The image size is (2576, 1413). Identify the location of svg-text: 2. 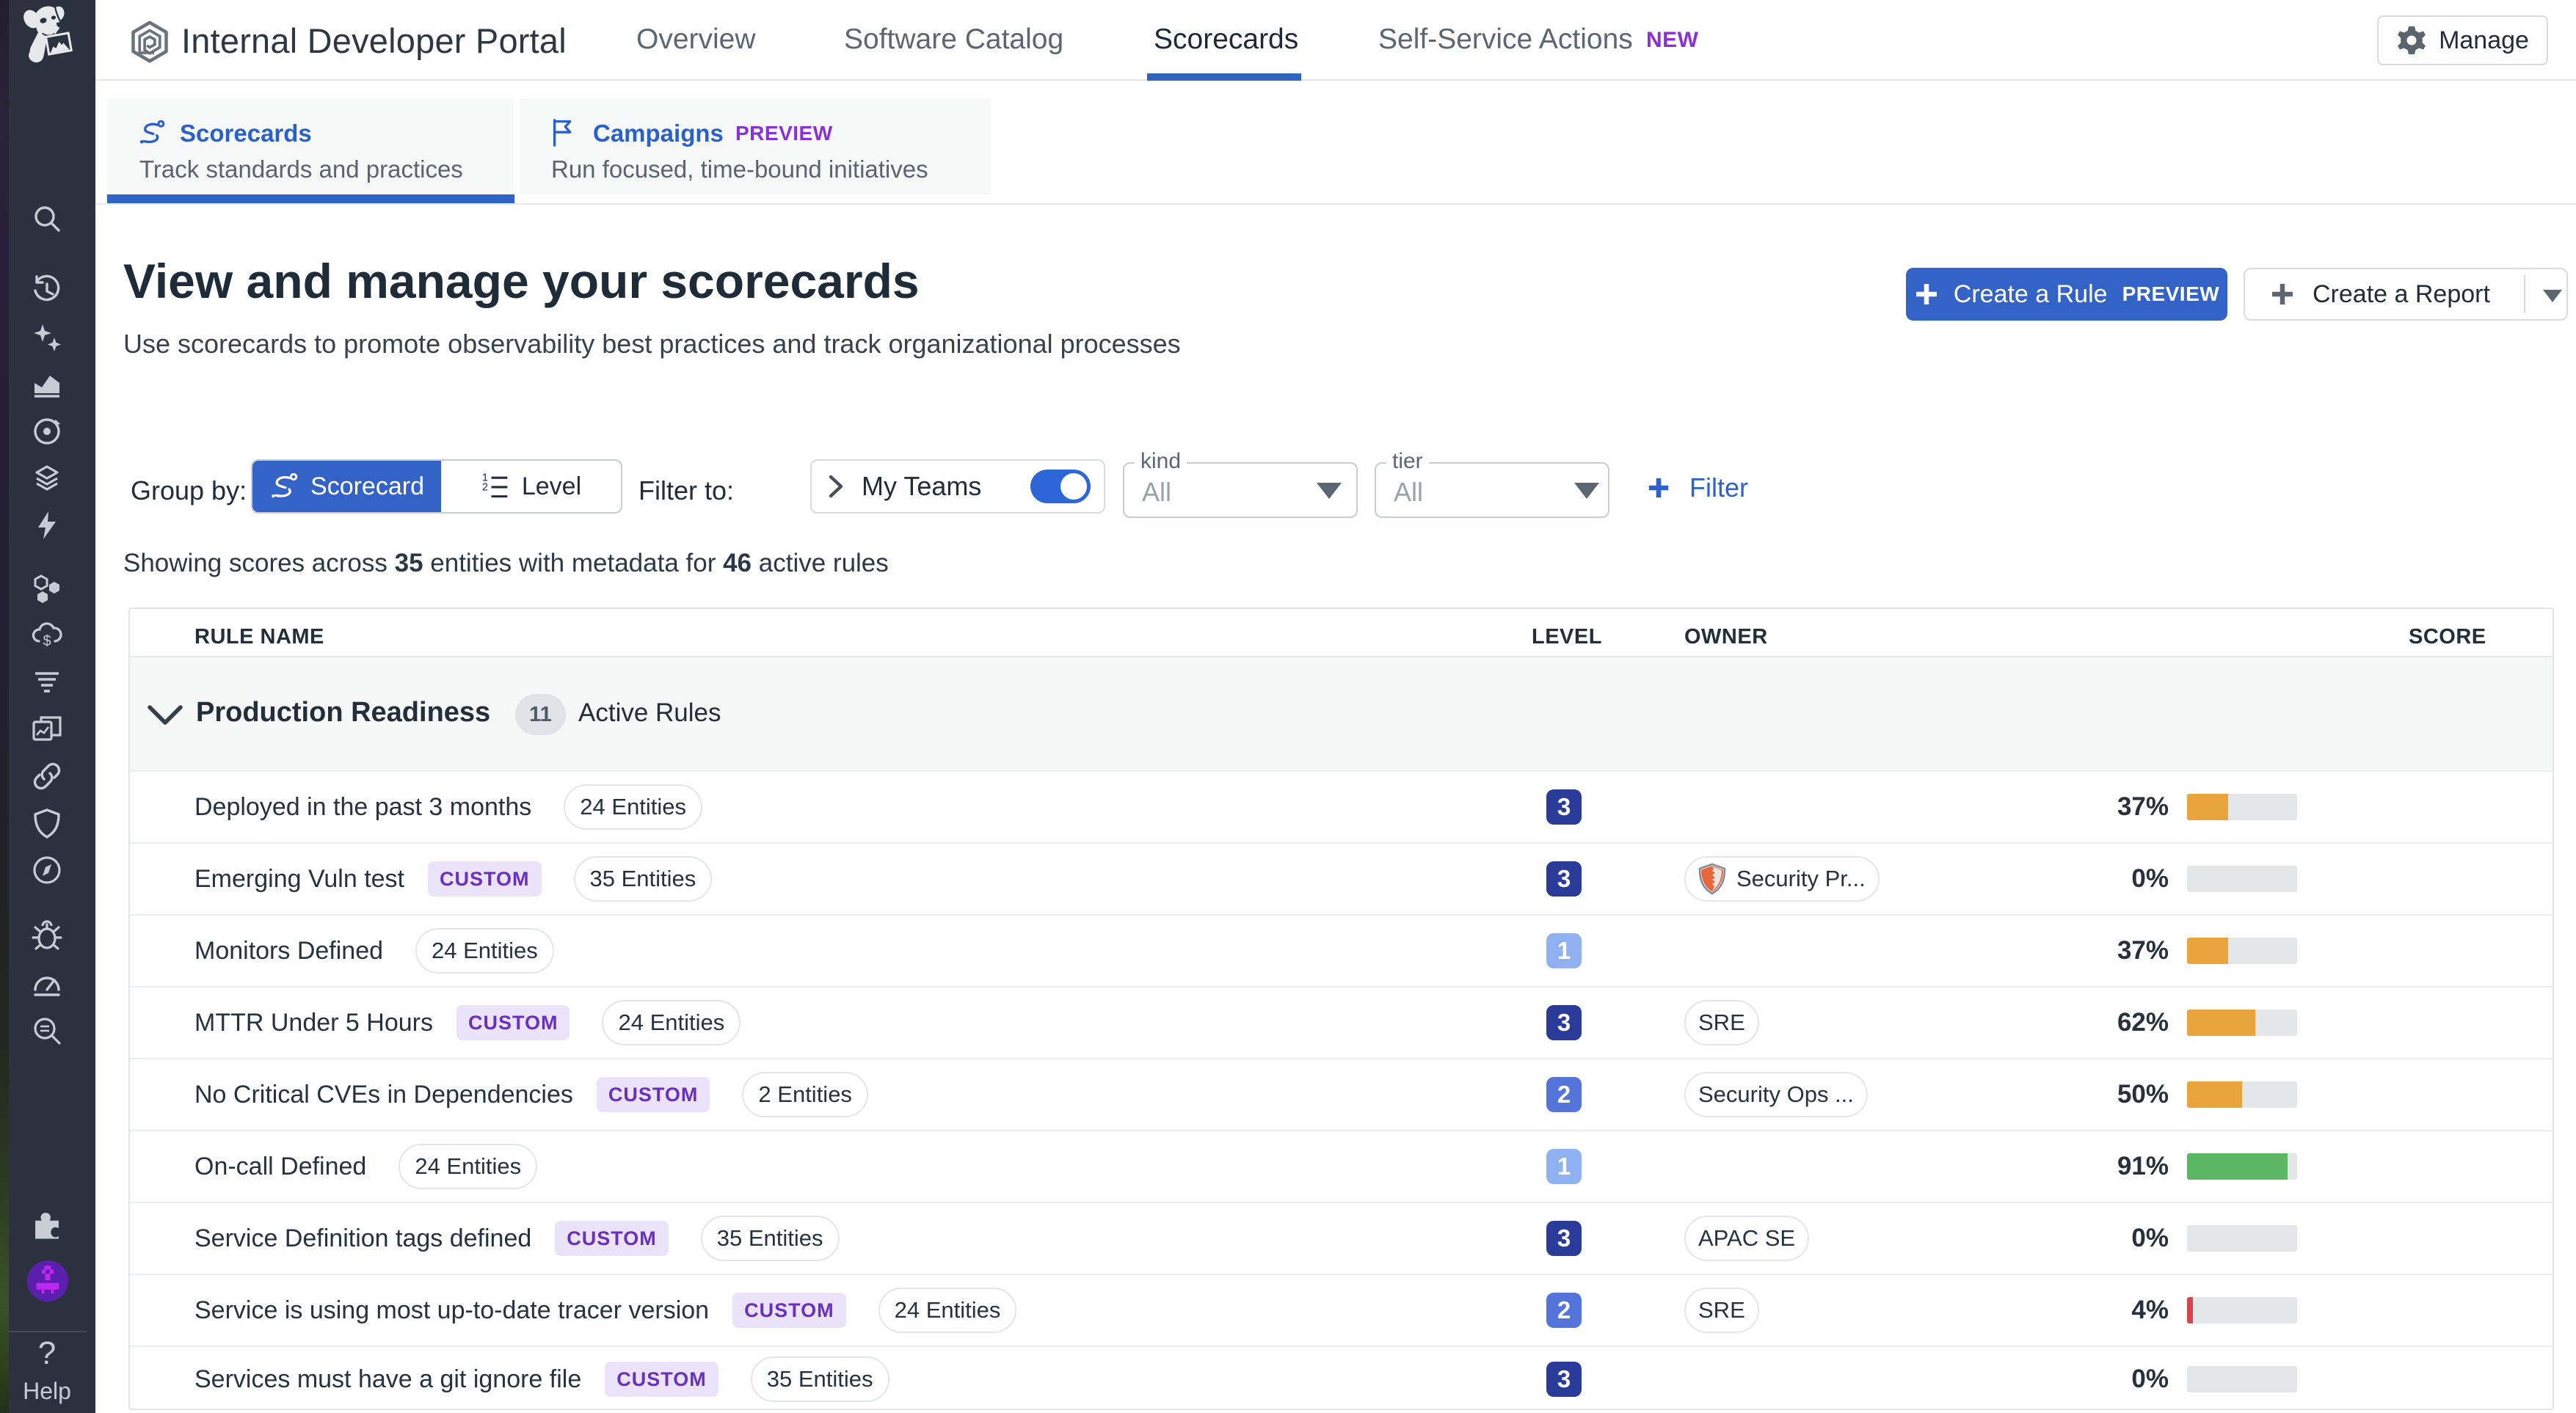
(485, 487).